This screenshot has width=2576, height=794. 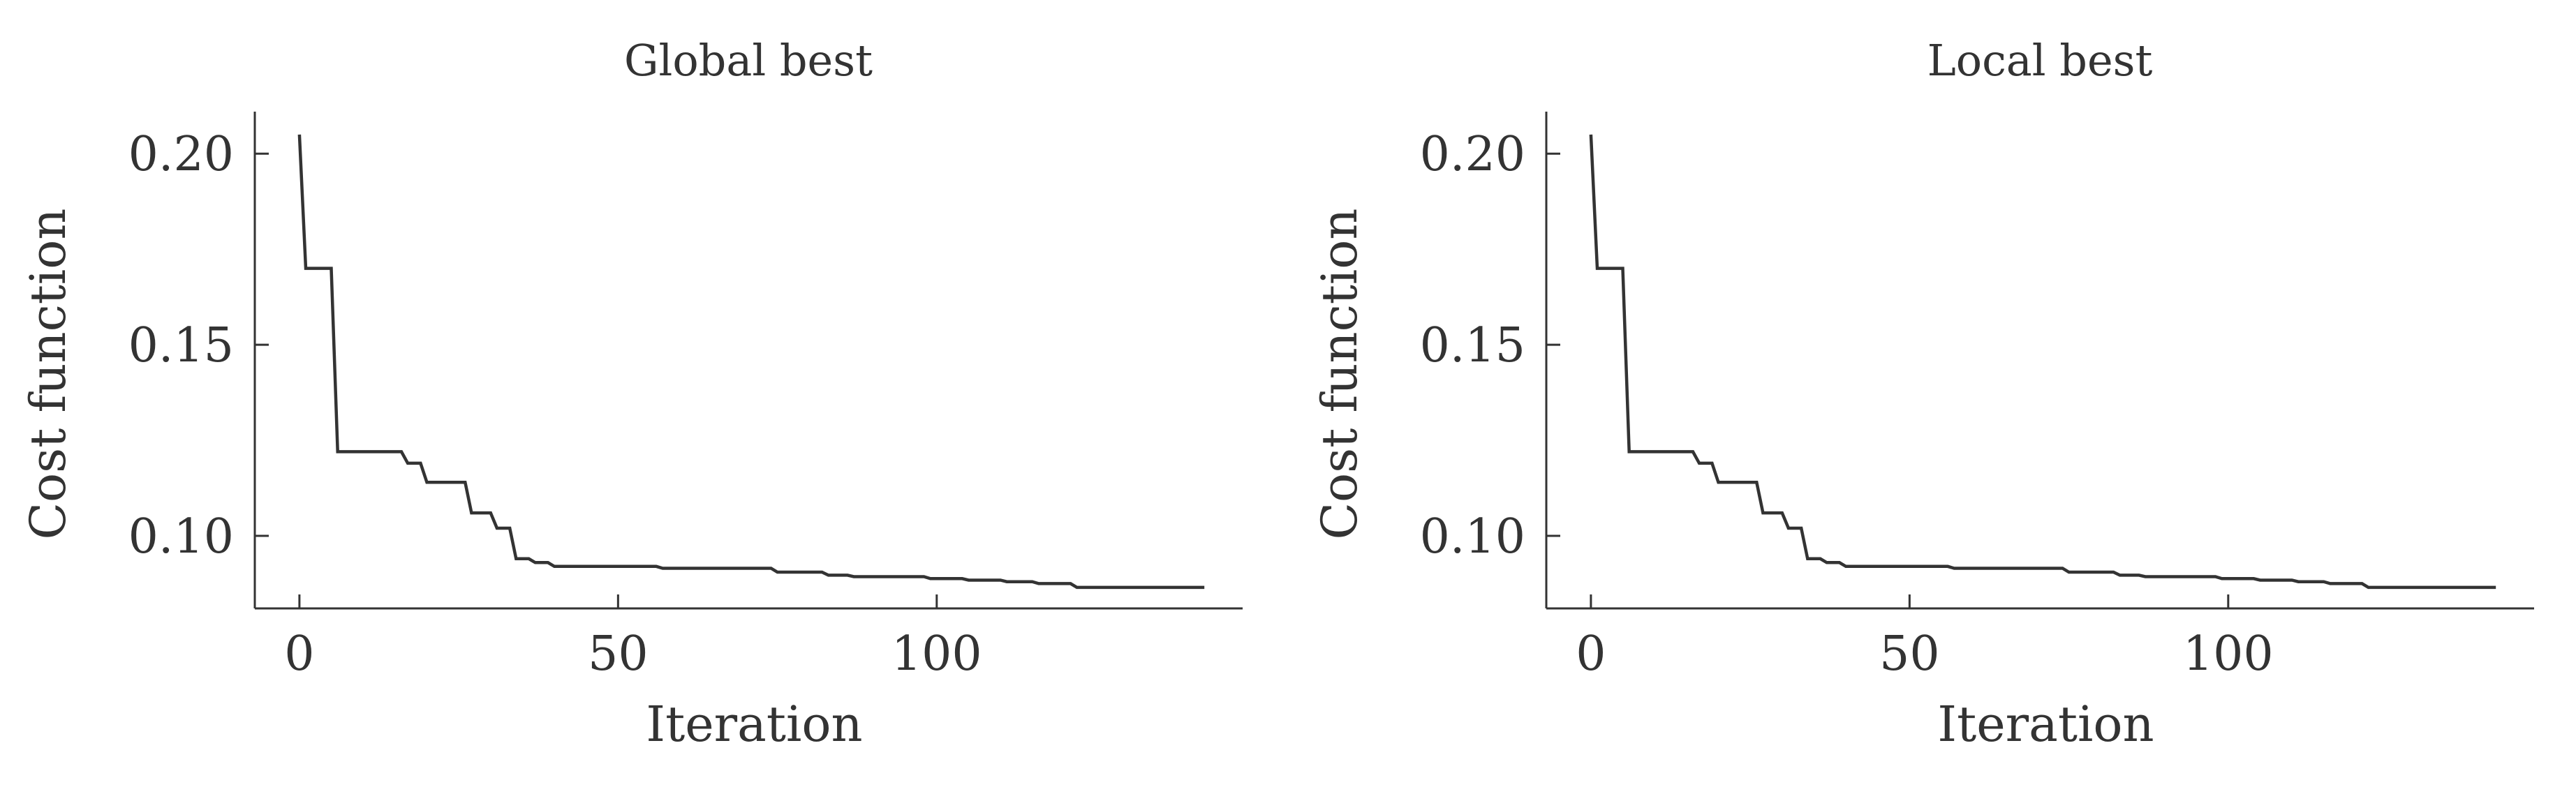 I want to click on chart-title: Local best, so click(x=2040, y=60).